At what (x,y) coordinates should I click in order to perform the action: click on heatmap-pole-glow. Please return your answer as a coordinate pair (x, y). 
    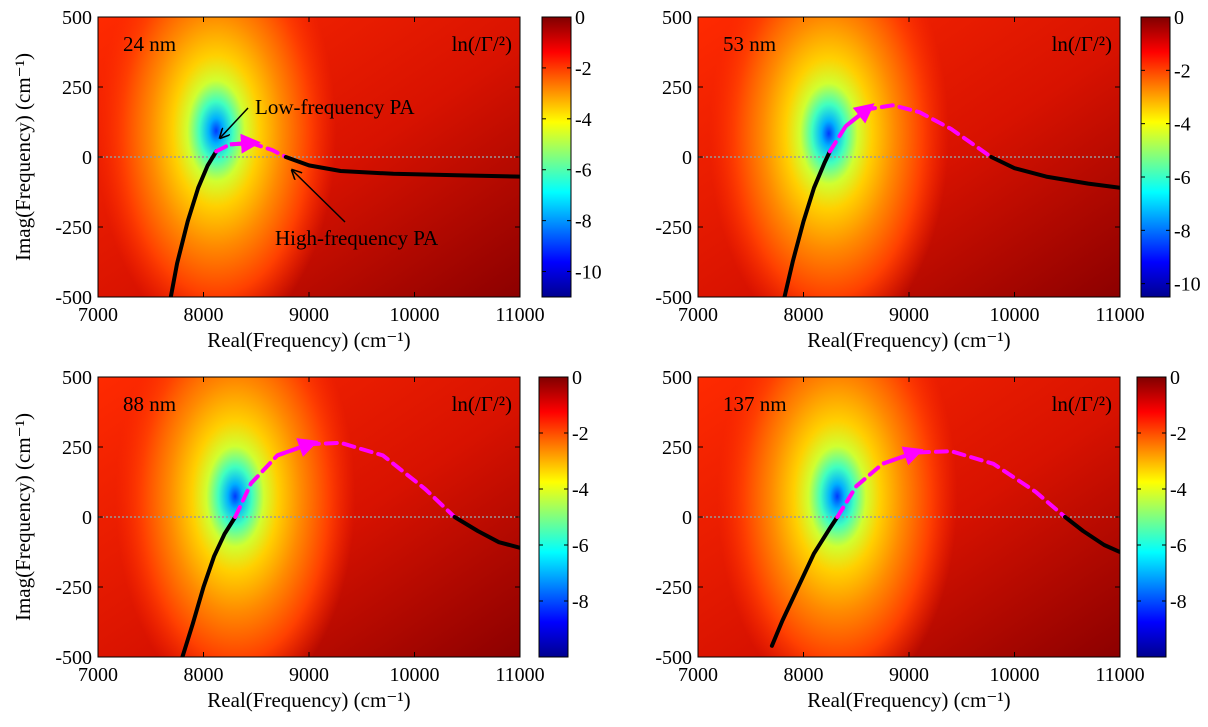
    Looking at the image, I should click on (217, 157).